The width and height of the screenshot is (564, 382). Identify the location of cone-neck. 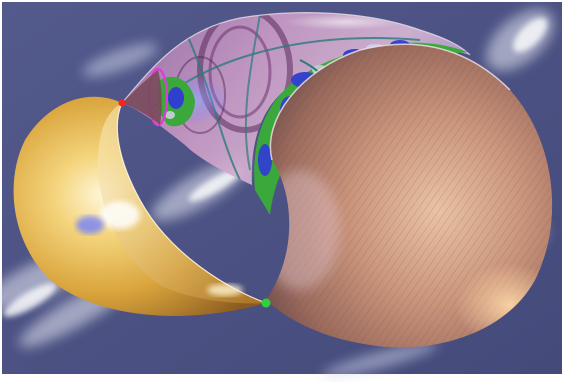
(142, 97).